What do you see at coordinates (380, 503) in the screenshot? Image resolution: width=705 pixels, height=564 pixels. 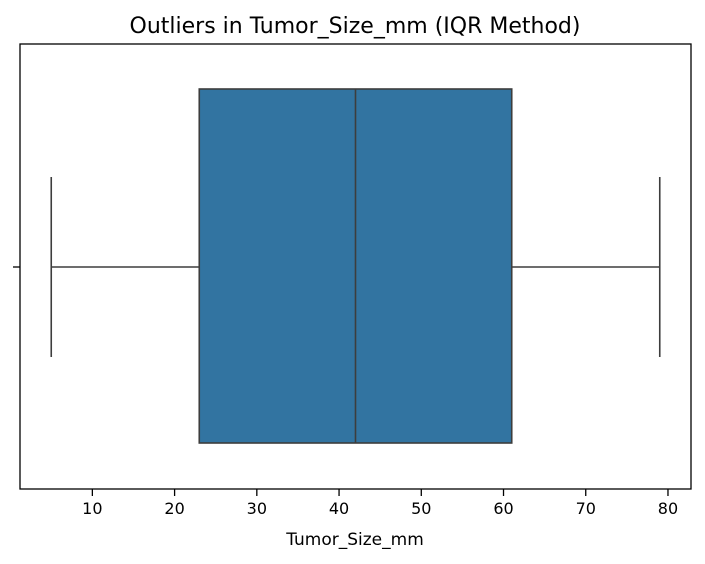 I see `x-axis-ticks: 10 20 30 40 50 60 70 80` at bounding box center [380, 503].